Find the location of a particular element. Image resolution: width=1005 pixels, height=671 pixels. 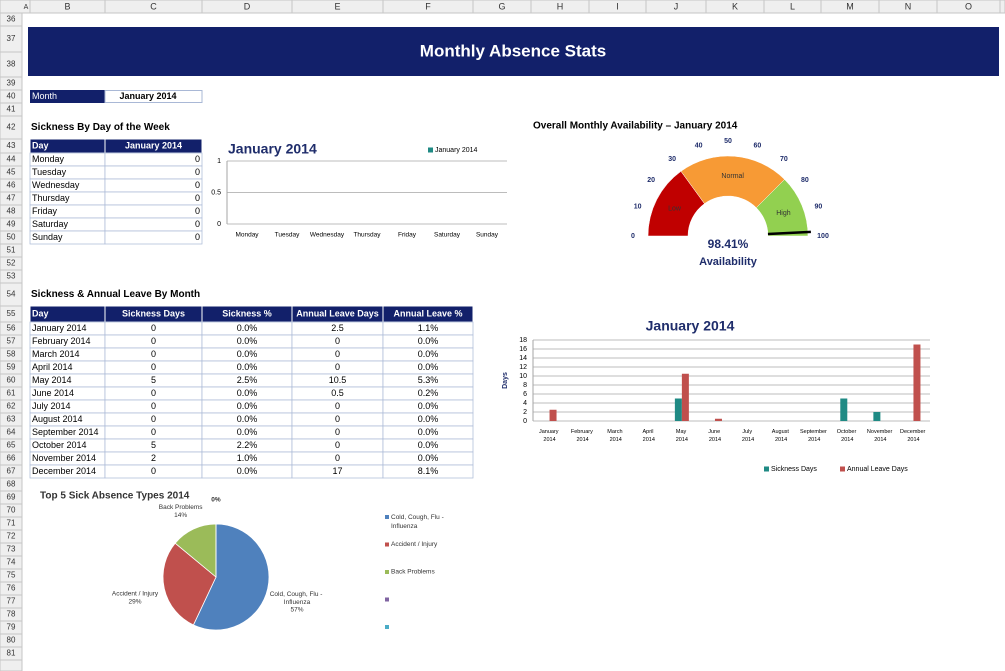

y-tick-label: 0 is located at coordinates (525, 421).